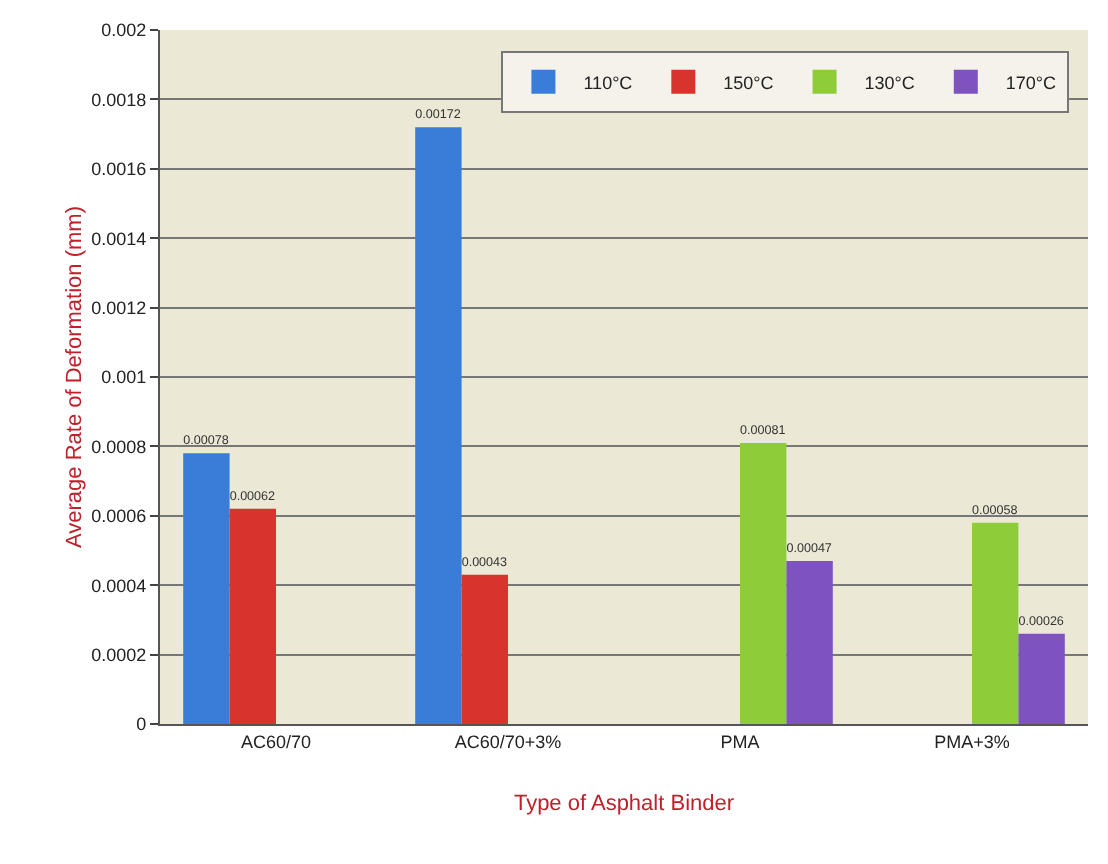 The height and width of the screenshot is (864, 1108). Describe the element at coordinates (508, 741) in the screenshot. I see `x-tick-label: AC60/70+3%` at that location.